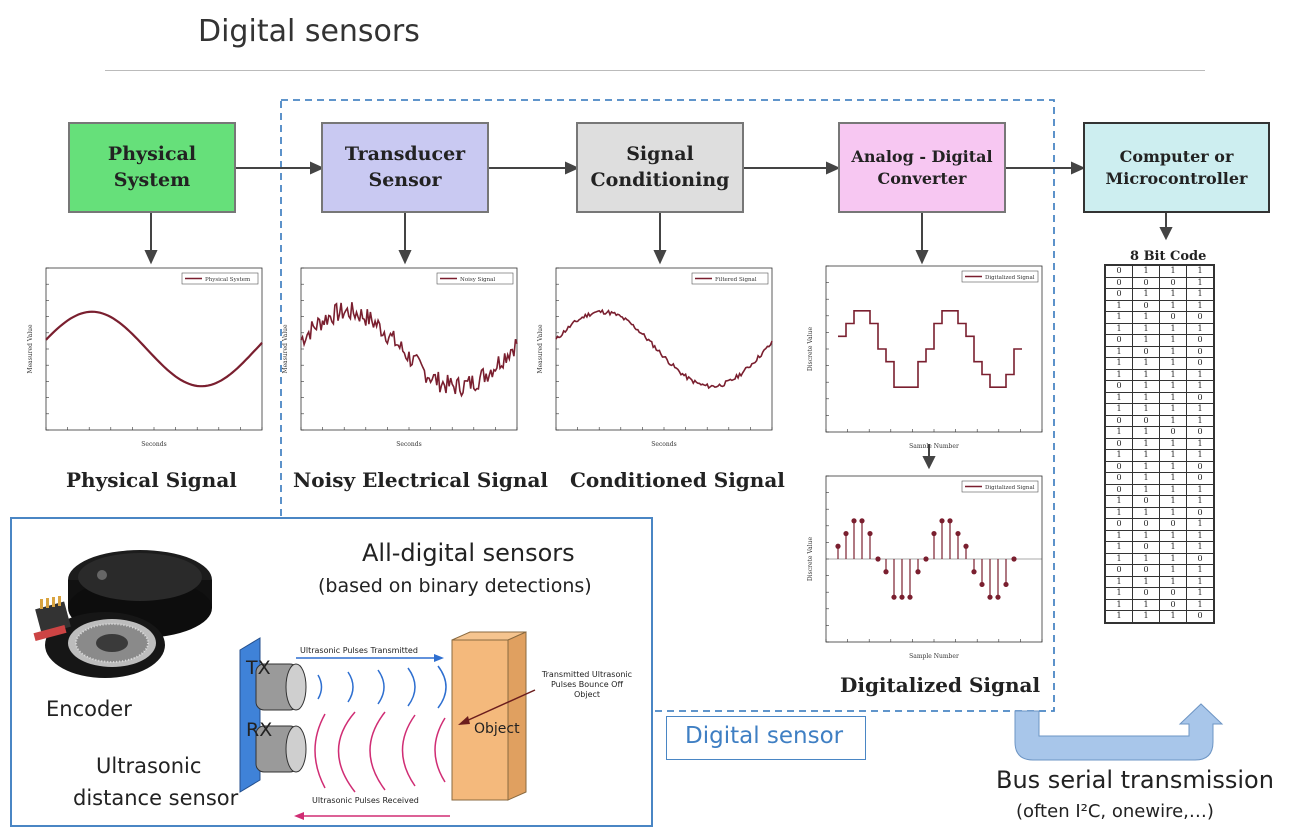  Describe the element at coordinates (468, 553) in the screenshot. I see `all-digital-title: All-digital sensors` at that location.